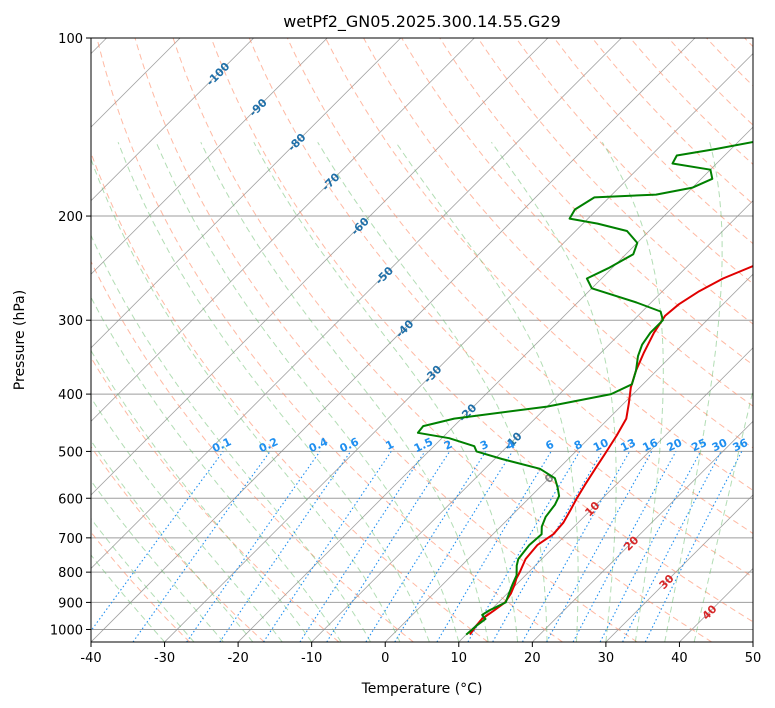 The width and height of the screenshot is (775, 708). Describe the element at coordinates (311, 658) in the screenshot. I see `x-tick-label: -10` at that location.